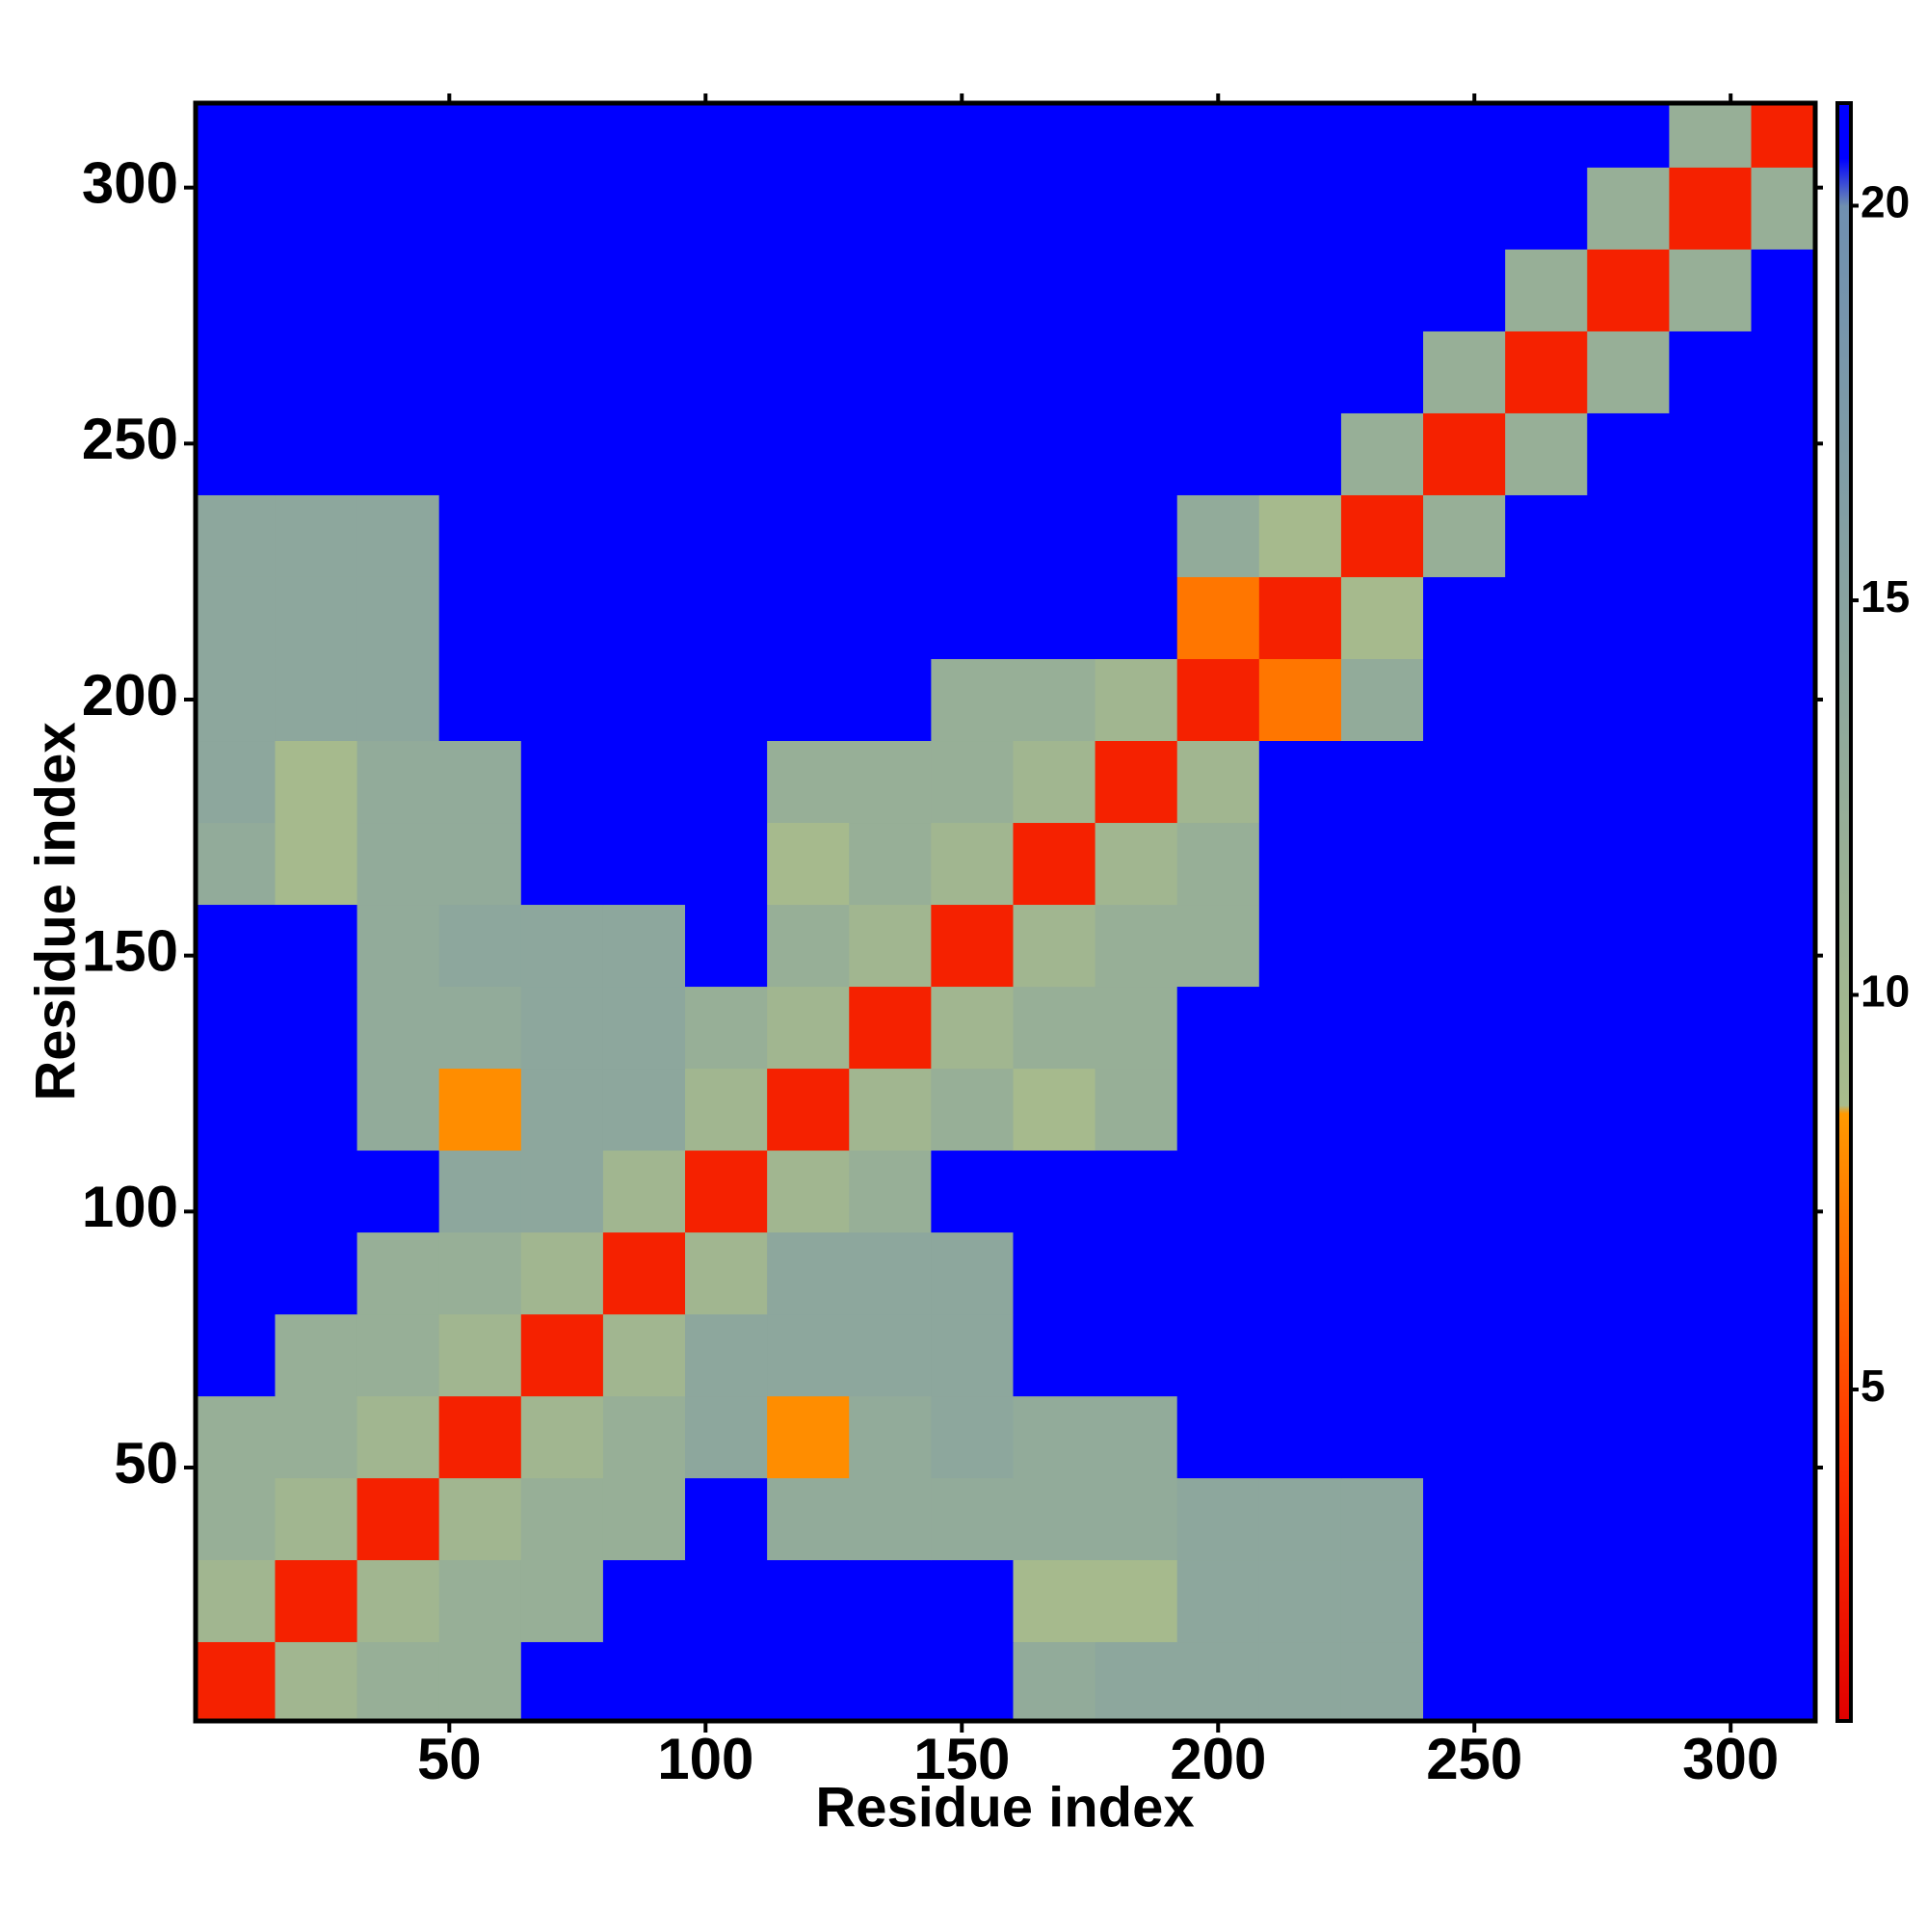  I want to click on colorbar-segment, so click(1844, 1109).